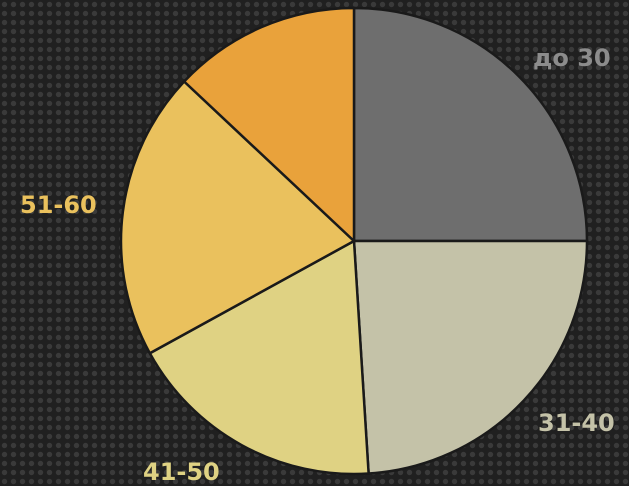 This screenshot has height=486, width=629. What do you see at coordinates (572, 58) in the screenshot?
I see `slice-label-do30: до 30` at bounding box center [572, 58].